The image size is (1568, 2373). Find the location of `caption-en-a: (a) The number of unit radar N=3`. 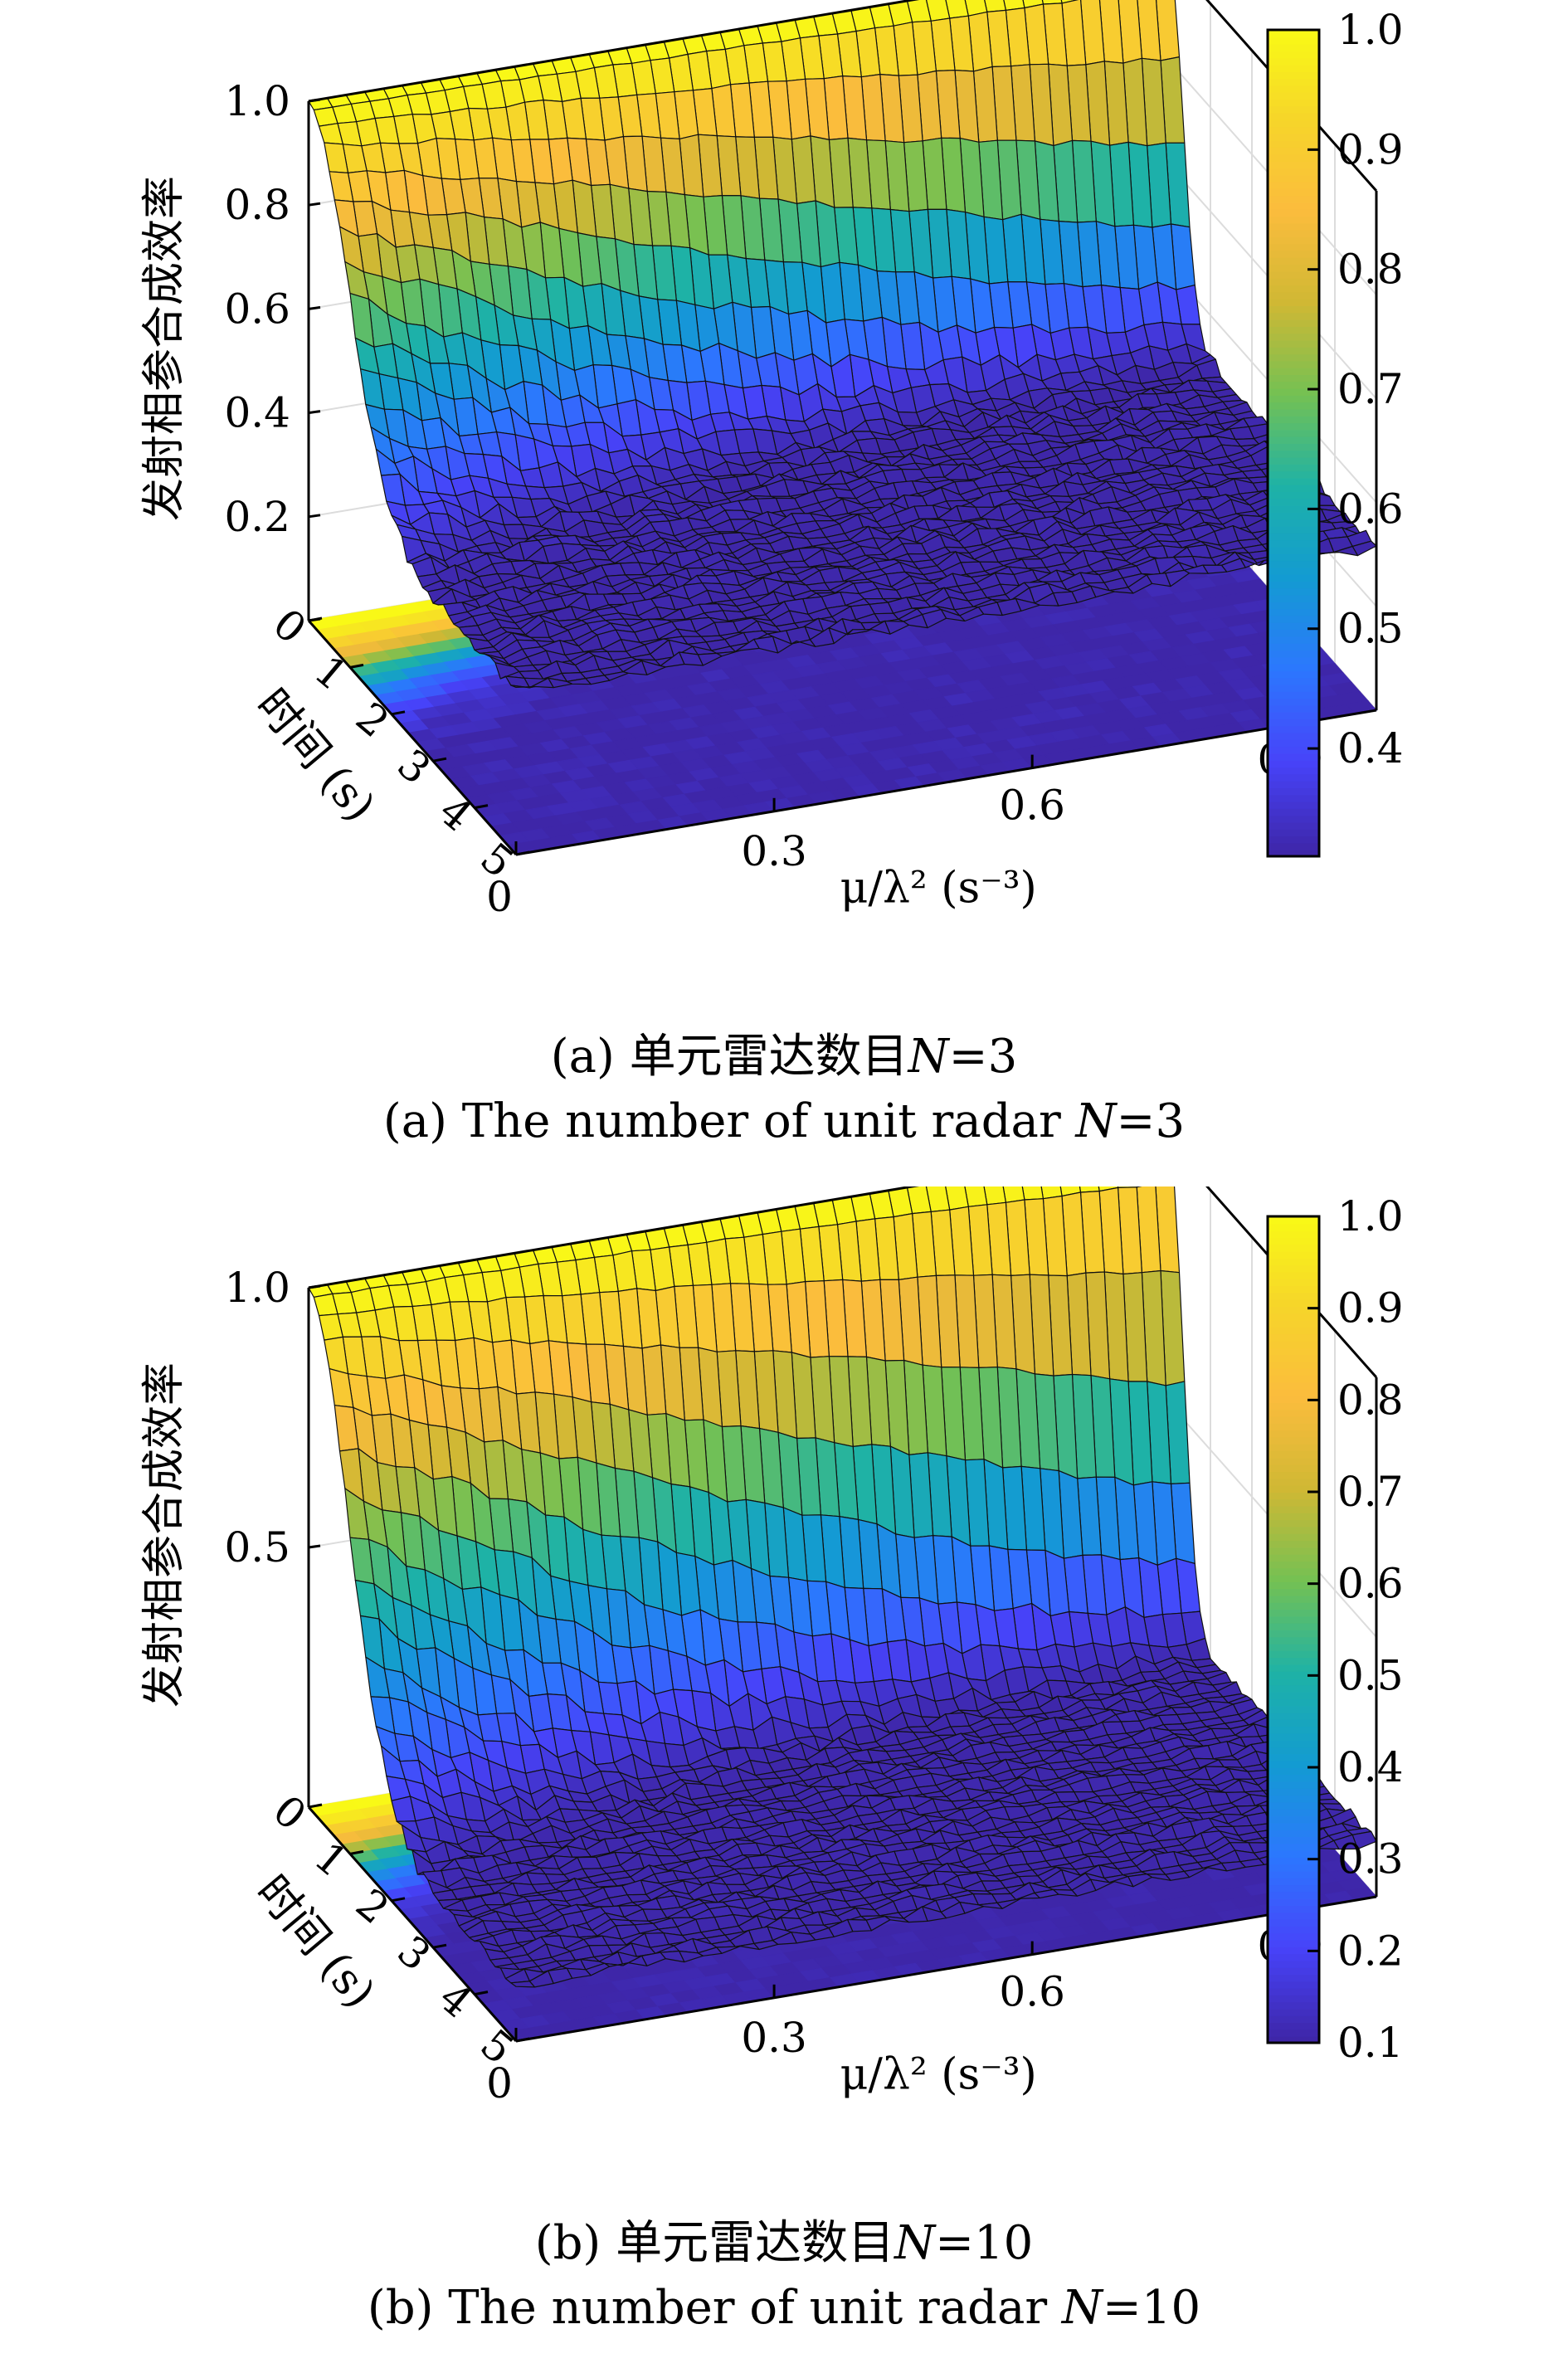

caption-en-a: (a) The number of unit radar N=3 is located at coordinates (784, 1122).